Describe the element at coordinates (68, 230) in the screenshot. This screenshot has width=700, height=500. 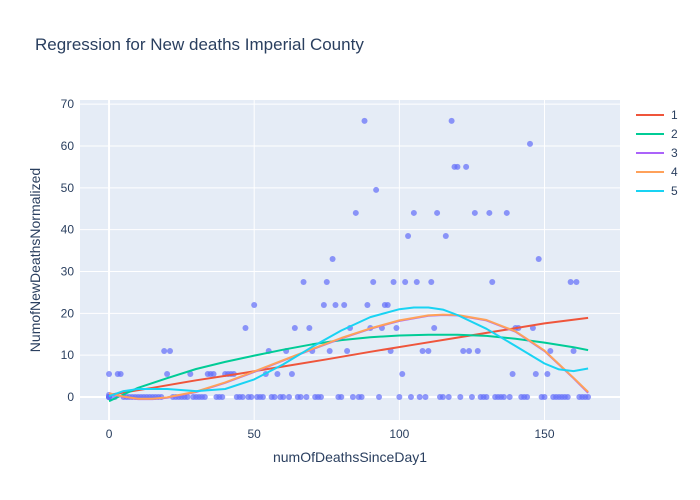
I see `y-tick-label: 40` at that location.